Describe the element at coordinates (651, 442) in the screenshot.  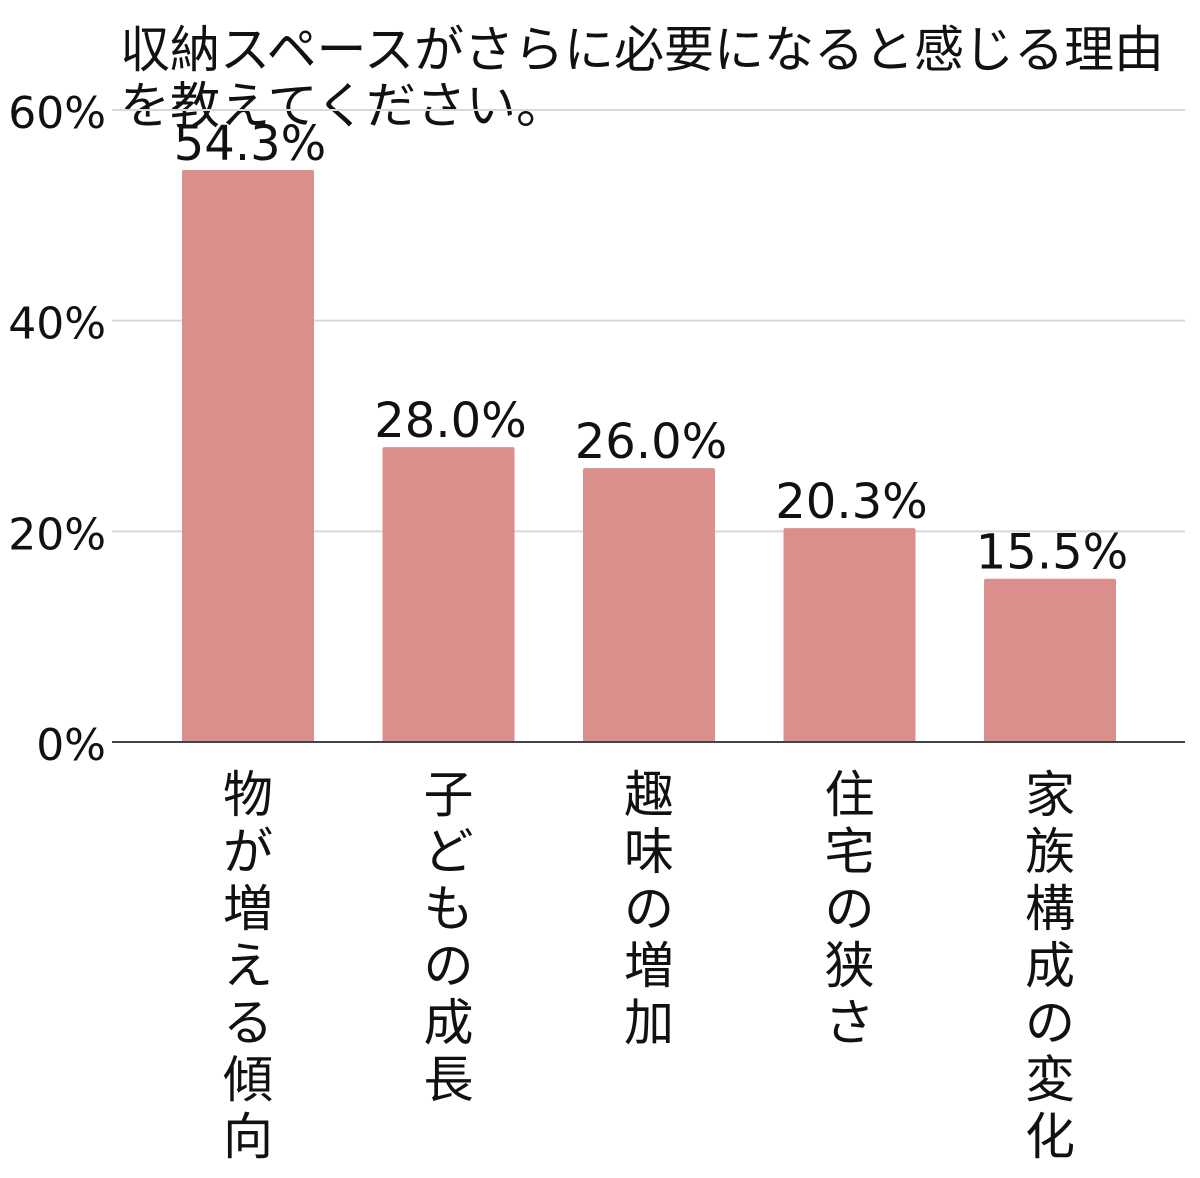
I see `data-label: 26.0%` at that location.